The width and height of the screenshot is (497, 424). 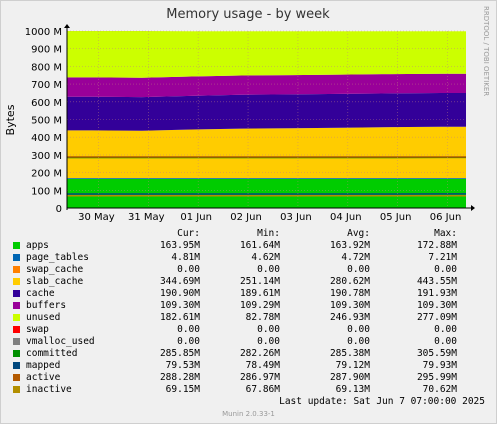 I want to click on y-tick-label: 300 M, so click(x=46, y=156).